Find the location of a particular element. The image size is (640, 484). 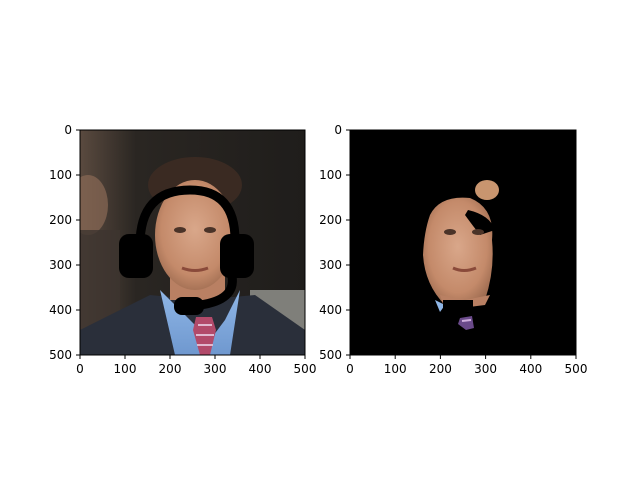

right-x-tick-label: 500 is located at coordinates (576, 369).